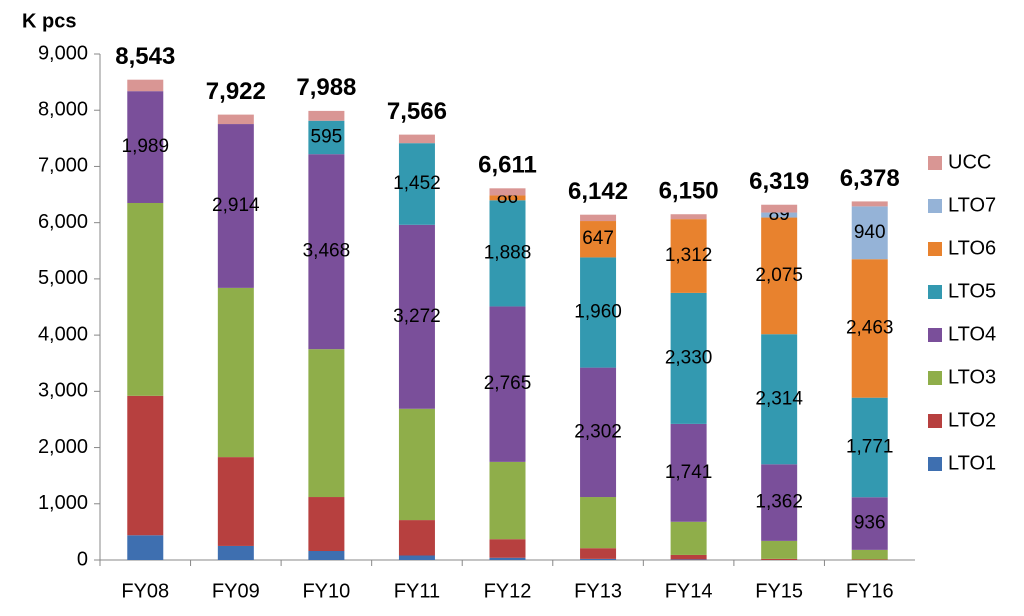 The height and width of the screenshot is (616, 1024). Describe the element at coordinates (972, 334) in the screenshot. I see `legend-label: LTO4` at that location.